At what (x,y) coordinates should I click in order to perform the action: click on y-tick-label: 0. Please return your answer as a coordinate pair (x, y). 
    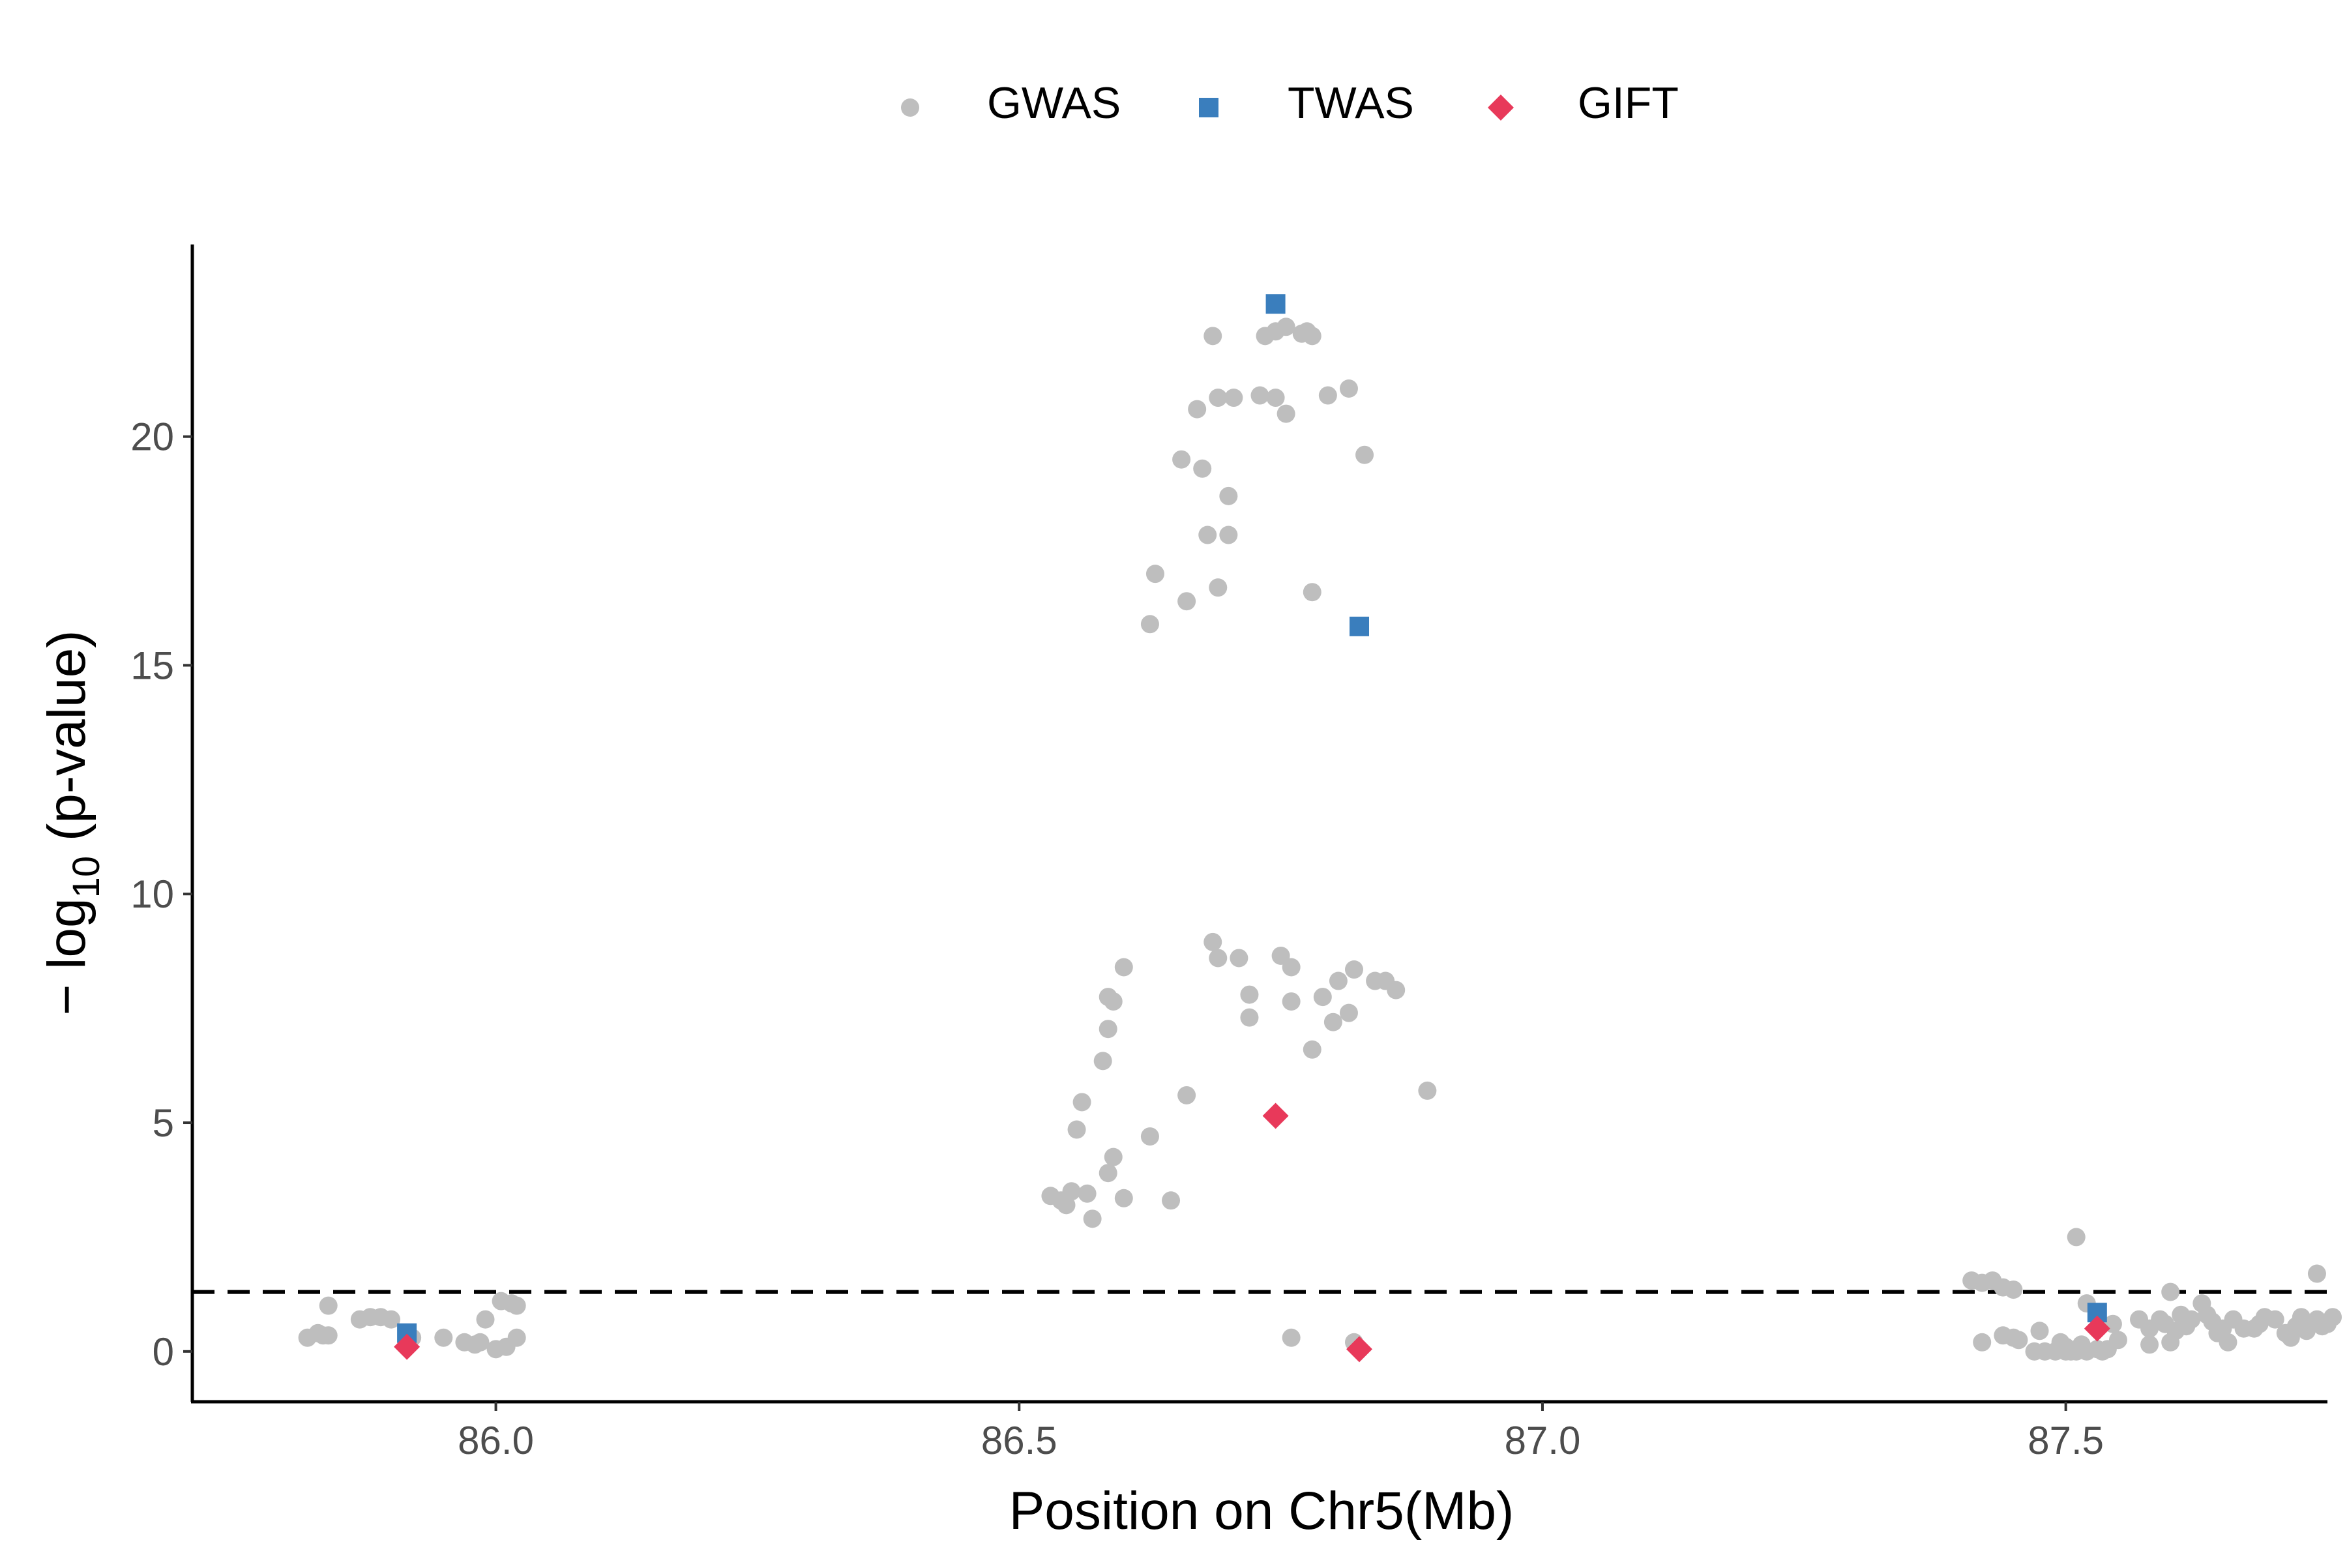
    Looking at the image, I should click on (163, 1352).